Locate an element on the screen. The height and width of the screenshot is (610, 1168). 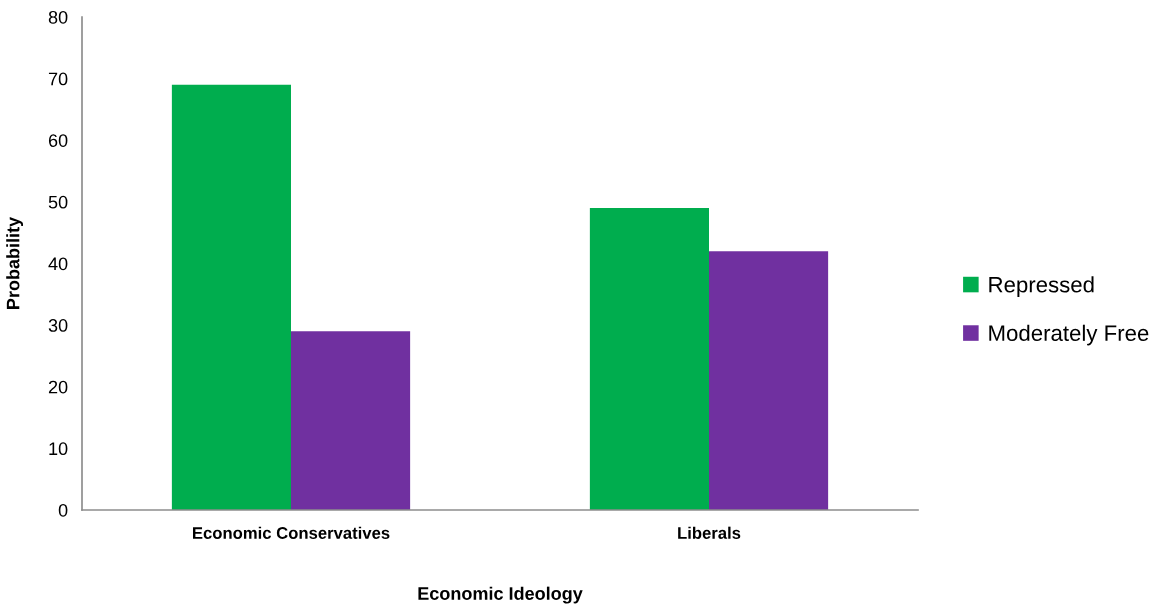
y-tick-label: 60 is located at coordinates (58, 140).